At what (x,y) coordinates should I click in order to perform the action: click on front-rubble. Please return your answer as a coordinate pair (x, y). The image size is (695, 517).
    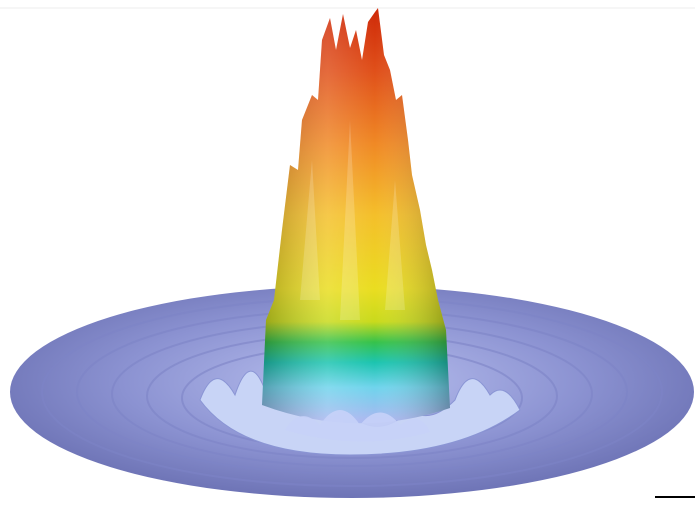
    Looking at the image, I should click on (357, 426).